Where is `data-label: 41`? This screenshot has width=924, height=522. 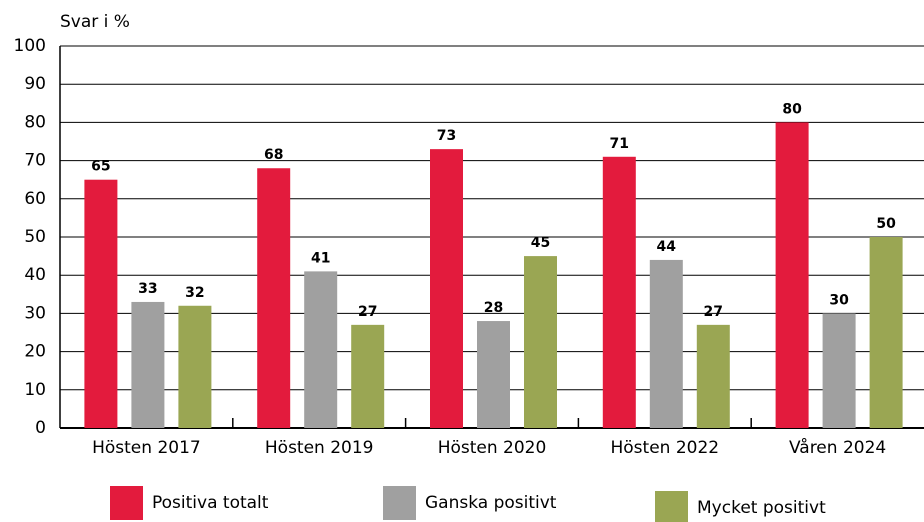 data-label: 41 is located at coordinates (320, 258).